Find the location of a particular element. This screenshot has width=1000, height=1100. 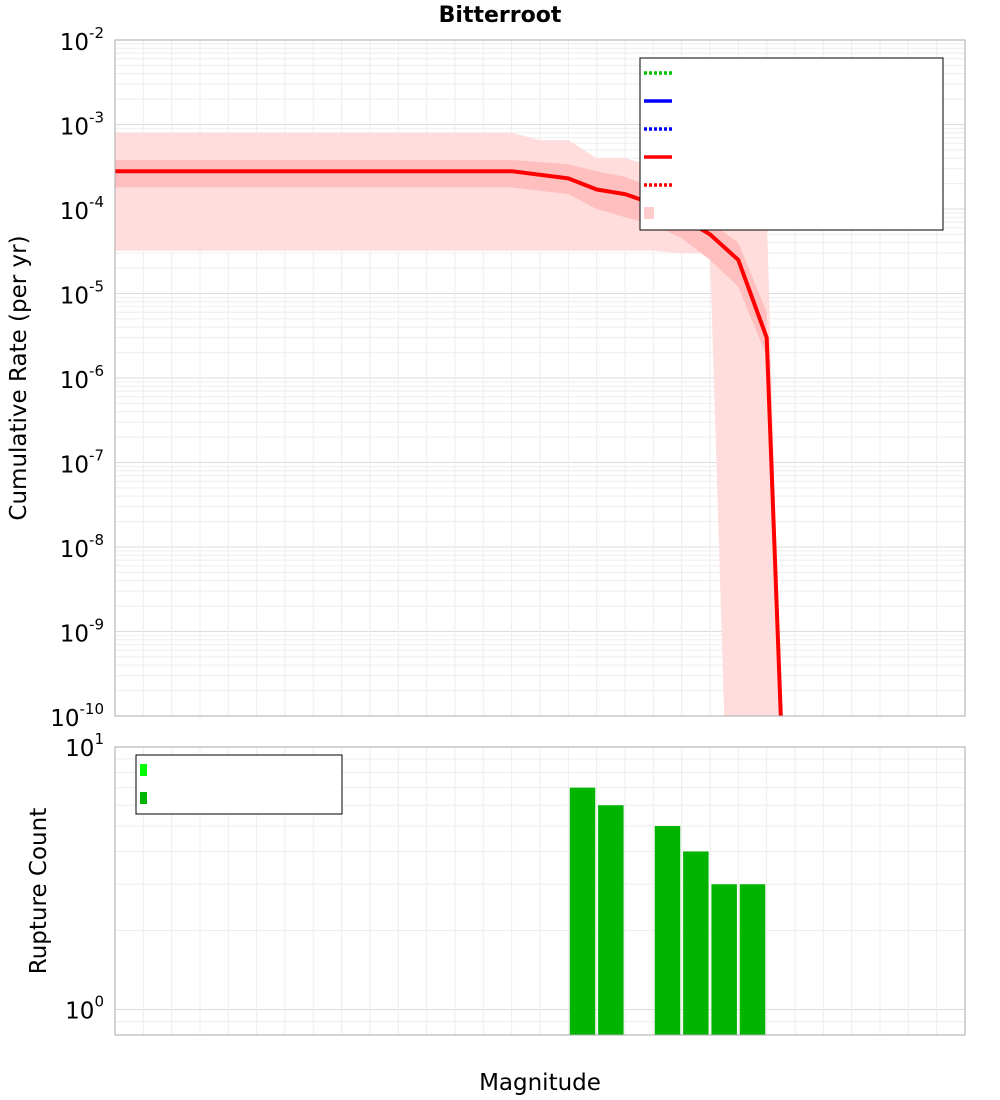

participation-band-inner is located at coordinates (441, 258).